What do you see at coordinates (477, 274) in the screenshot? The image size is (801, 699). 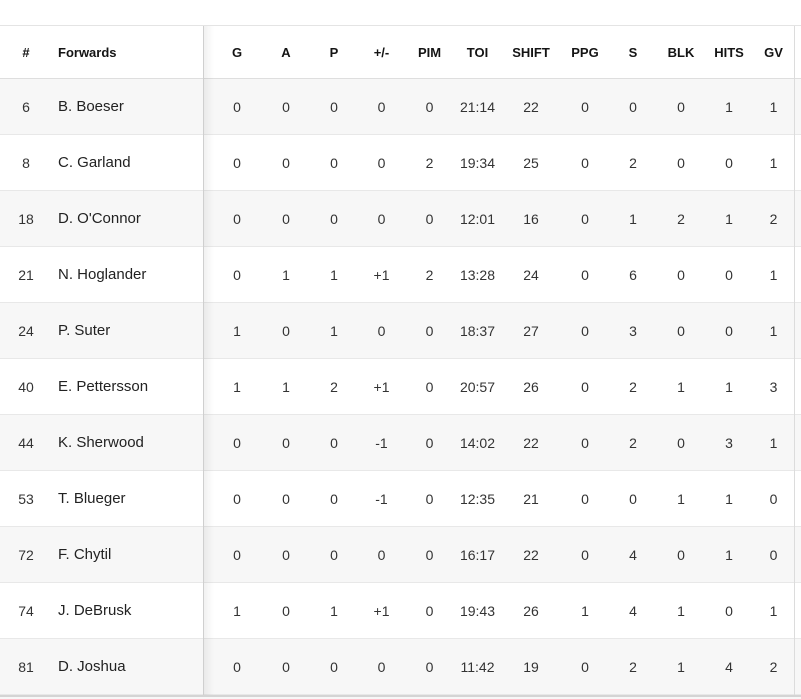 I see `stat-cell: 13:28` at bounding box center [477, 274].